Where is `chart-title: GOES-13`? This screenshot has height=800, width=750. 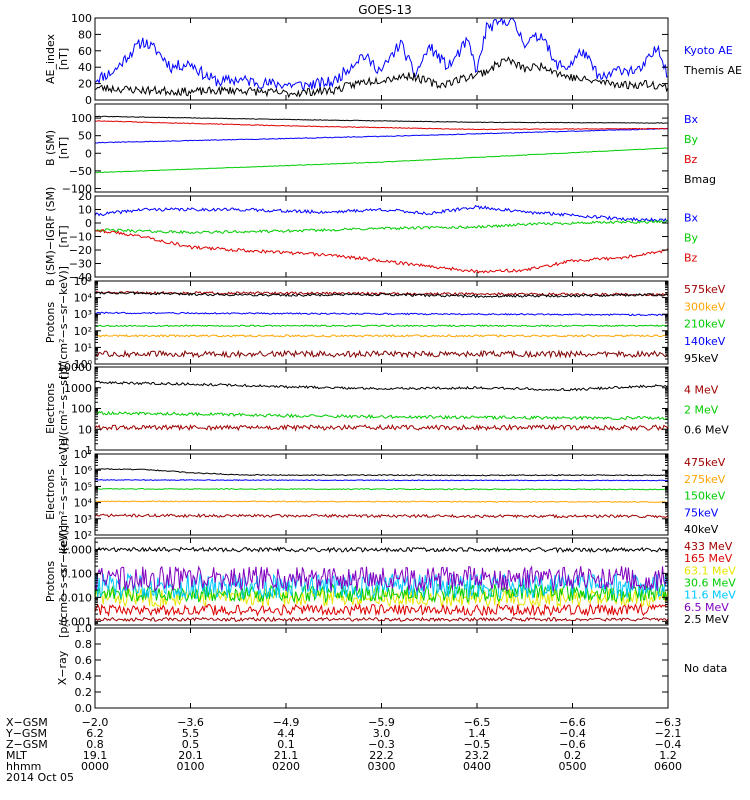 chart-title: GOES-13 is located at coordinates (385, 10).